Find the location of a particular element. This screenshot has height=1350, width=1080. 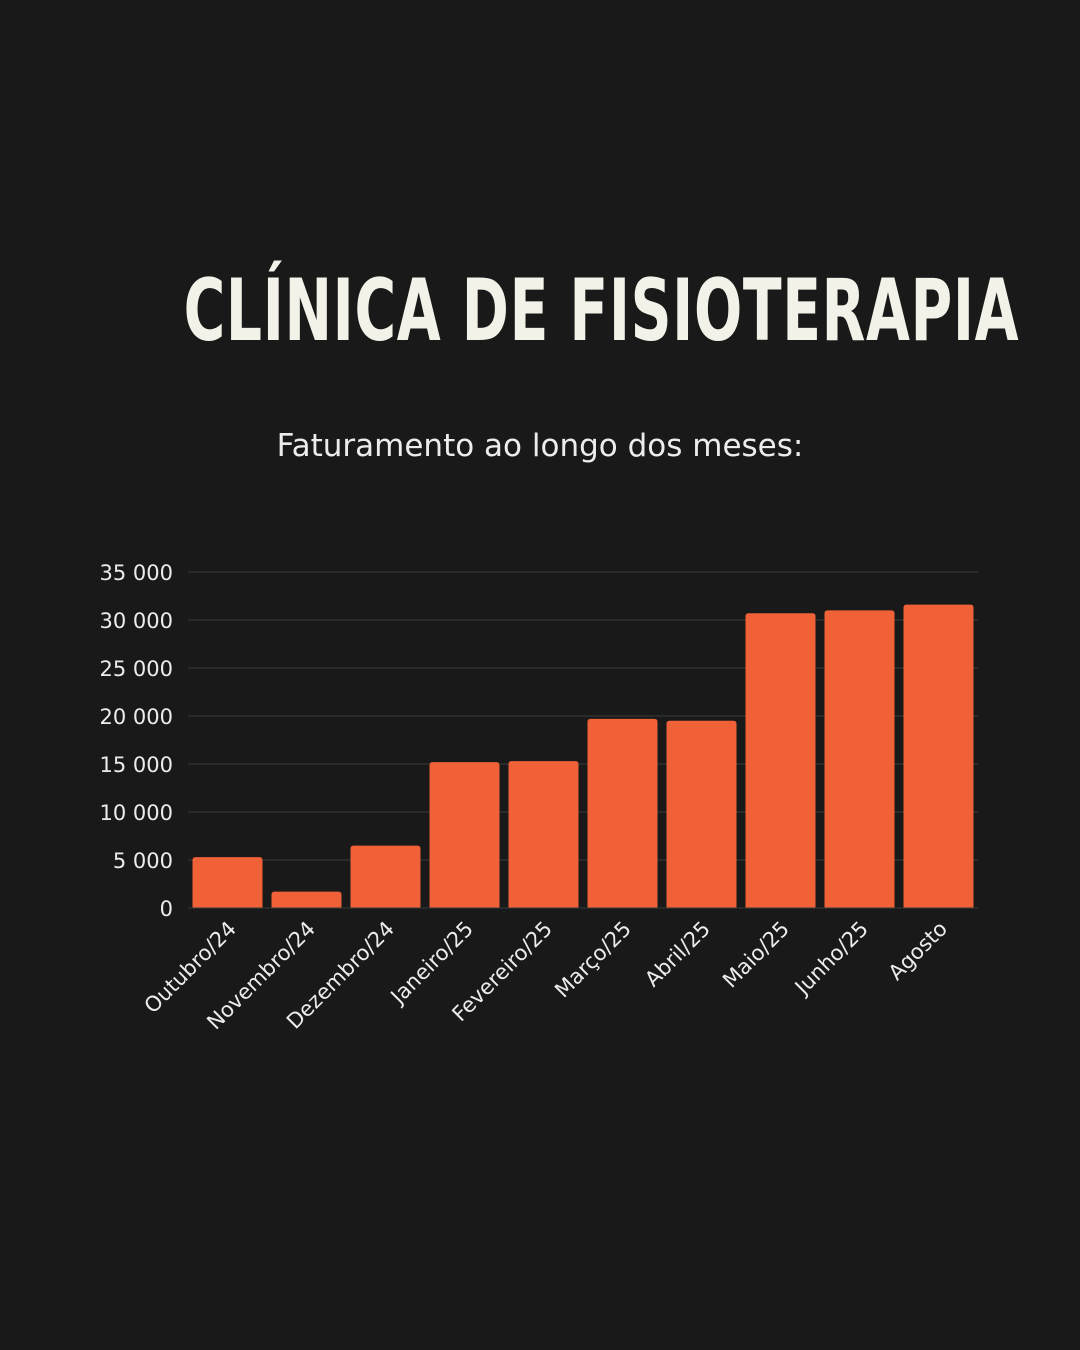

y-tick-label: 30 000 is located at coordinates (136, 621).